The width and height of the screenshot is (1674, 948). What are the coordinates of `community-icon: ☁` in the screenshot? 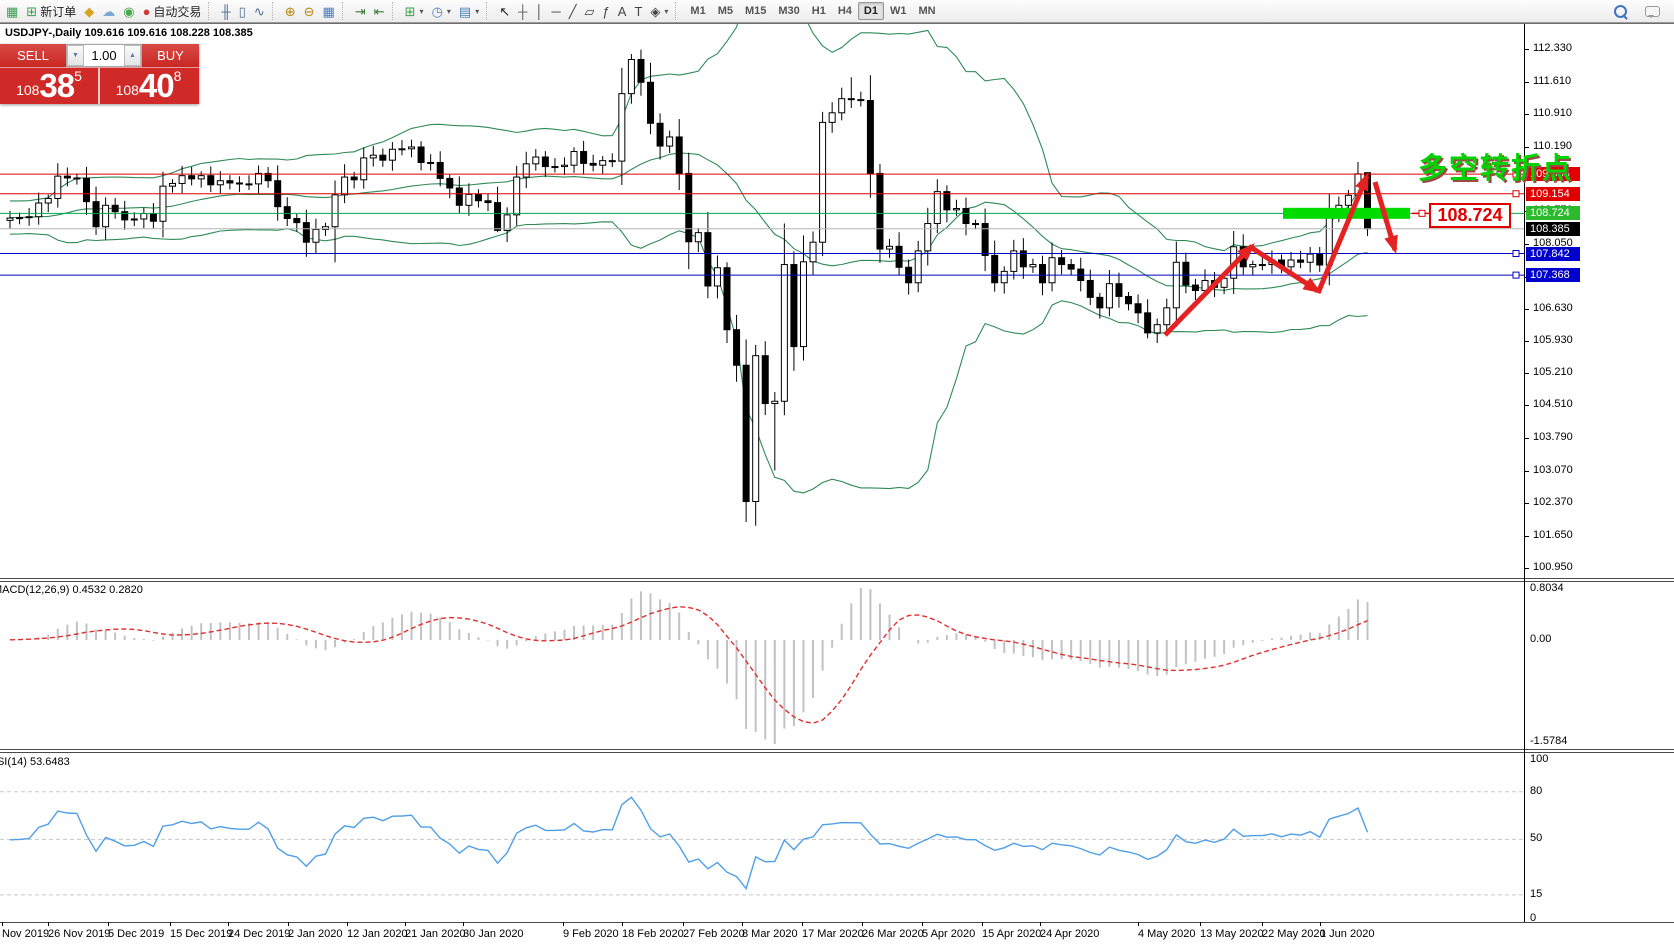 It's located at (108, 11).